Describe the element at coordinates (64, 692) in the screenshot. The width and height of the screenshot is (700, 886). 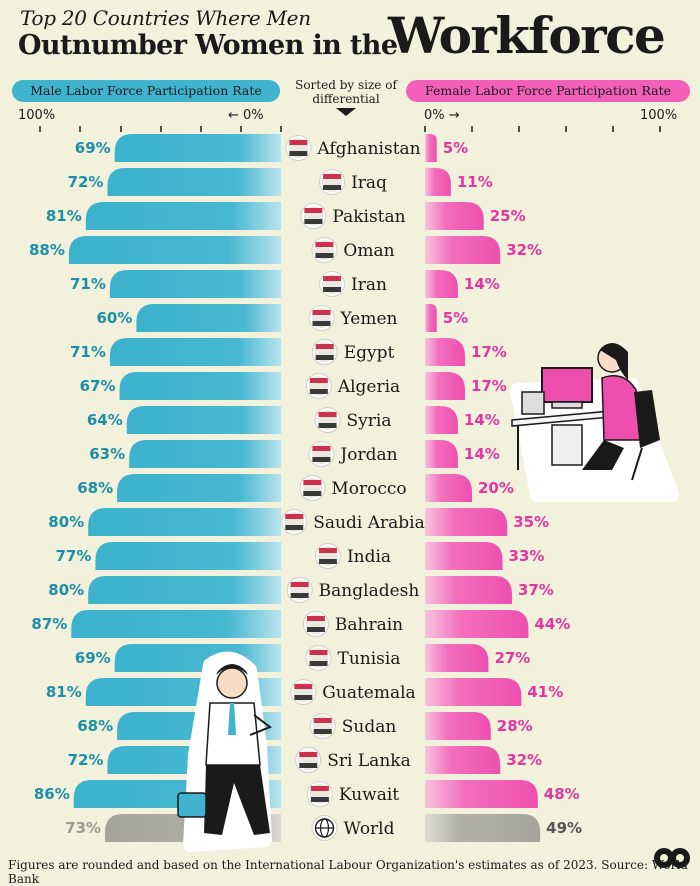
I see `male-value-guatemala: 81%` at that location.